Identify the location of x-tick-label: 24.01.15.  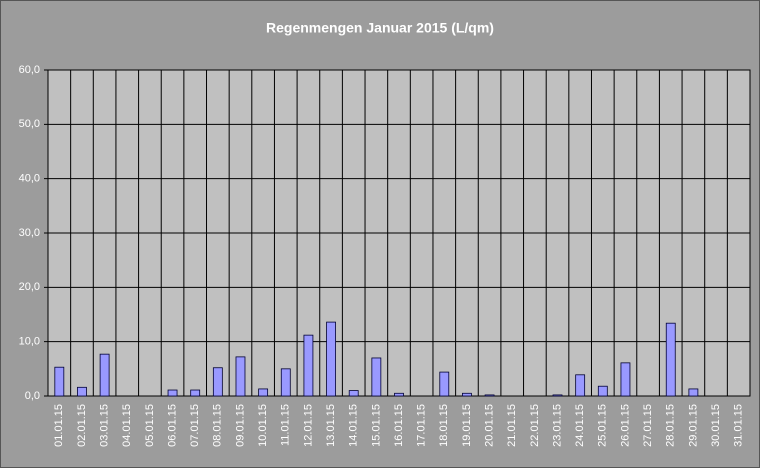
(580, 425).